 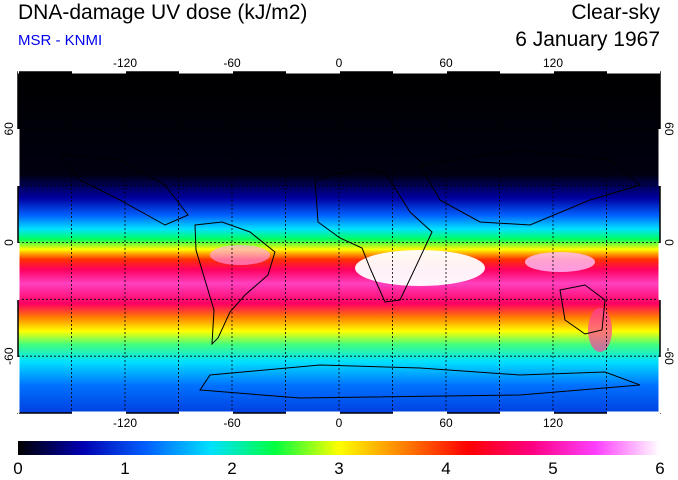 What do you see at coordinates (231, 468) in the screenshot?
I see `colorbar-tick-label: 2` at bounding box center [231, 468].